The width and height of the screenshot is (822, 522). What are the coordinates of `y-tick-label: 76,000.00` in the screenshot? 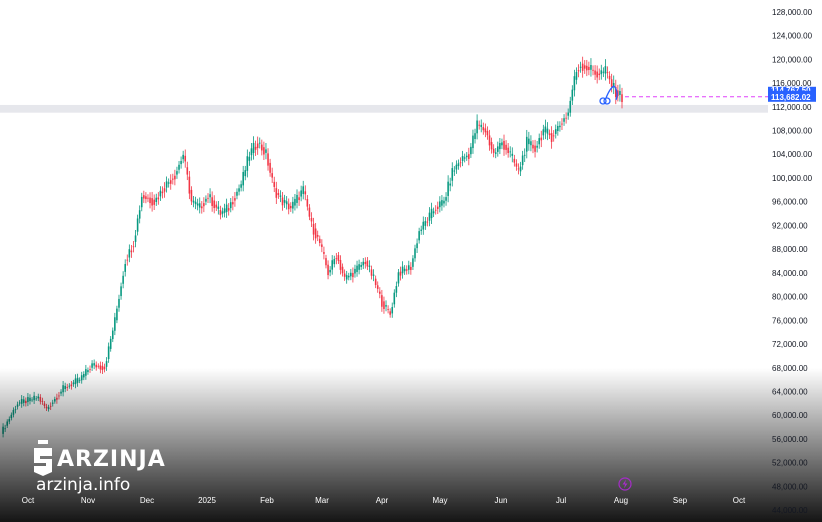 It's located at (790, 320).